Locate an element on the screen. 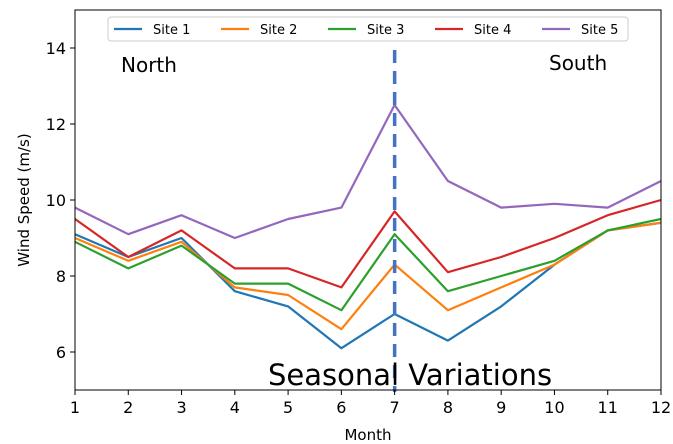 The image size is (673, 444). x-tick-label: 5 is located at coordinates (288, 407).